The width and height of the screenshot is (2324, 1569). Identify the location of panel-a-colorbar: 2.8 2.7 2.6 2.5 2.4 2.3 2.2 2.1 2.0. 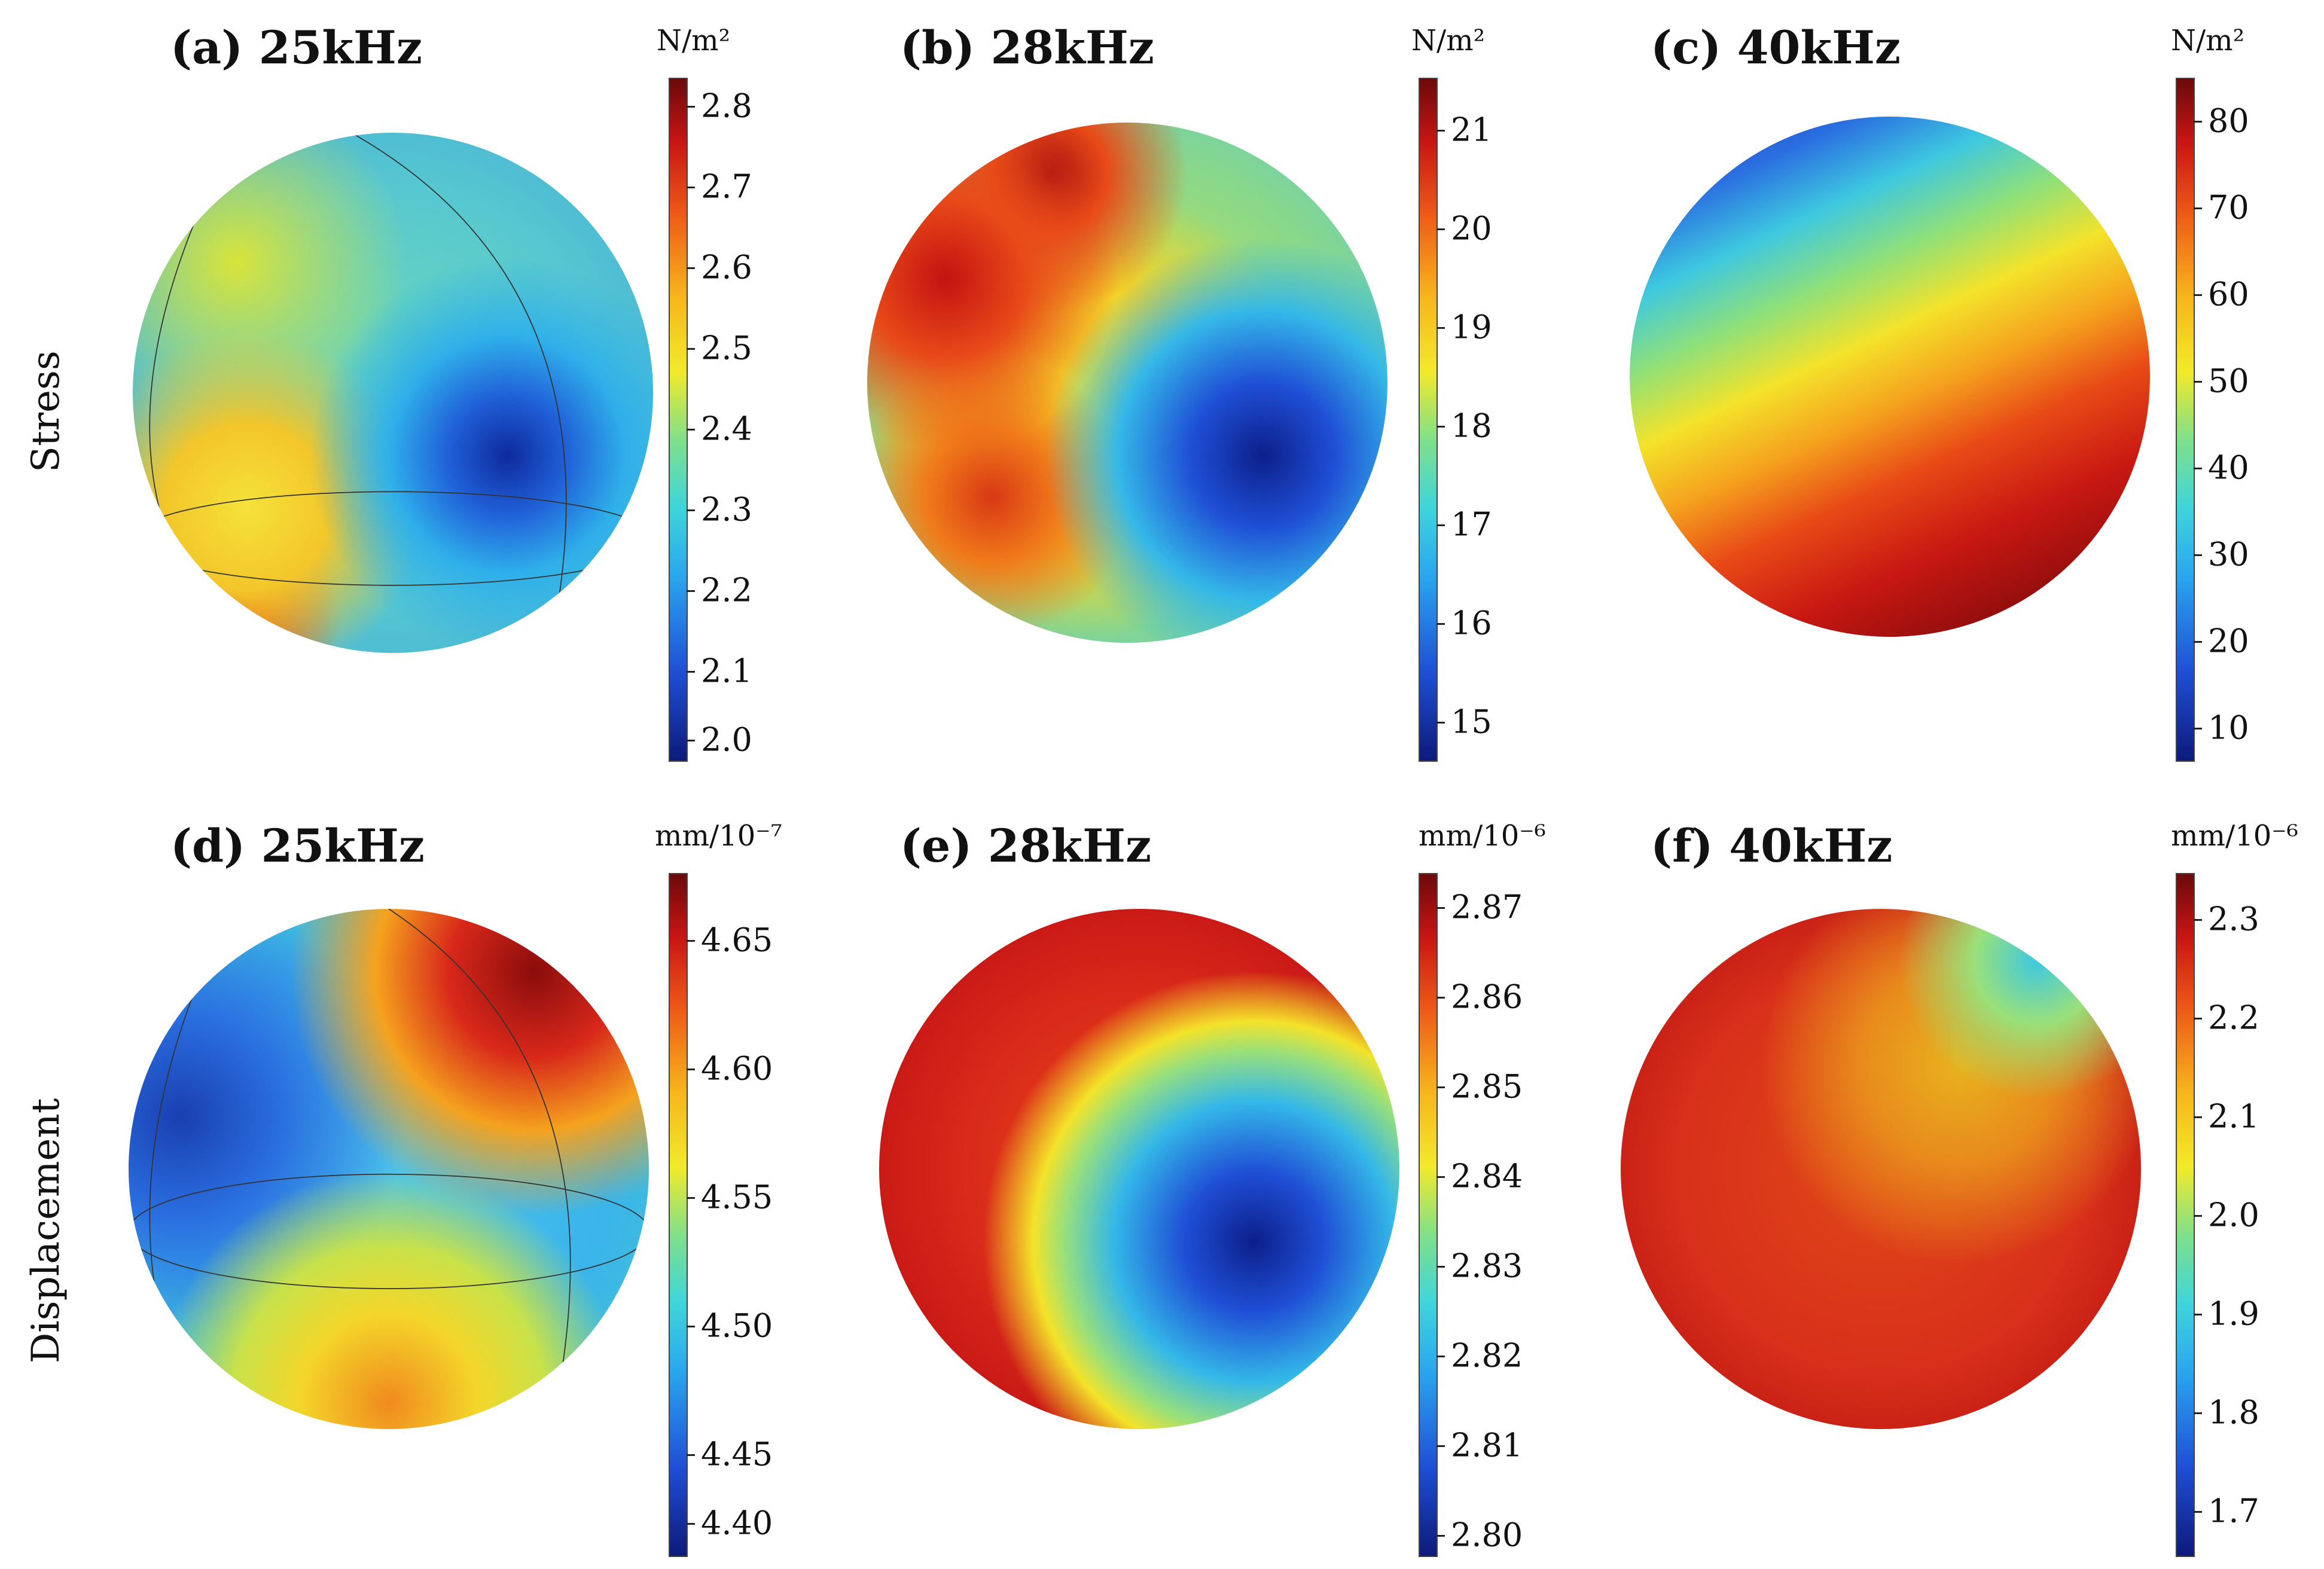
(711, 420).